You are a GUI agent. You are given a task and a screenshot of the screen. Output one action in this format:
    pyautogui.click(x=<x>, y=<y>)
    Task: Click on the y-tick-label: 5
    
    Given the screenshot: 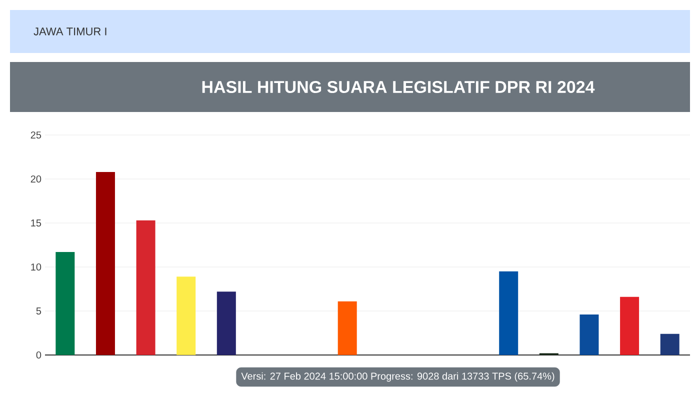 What is the action you would take?
    pyautogui.click(x=39, y=311)
    